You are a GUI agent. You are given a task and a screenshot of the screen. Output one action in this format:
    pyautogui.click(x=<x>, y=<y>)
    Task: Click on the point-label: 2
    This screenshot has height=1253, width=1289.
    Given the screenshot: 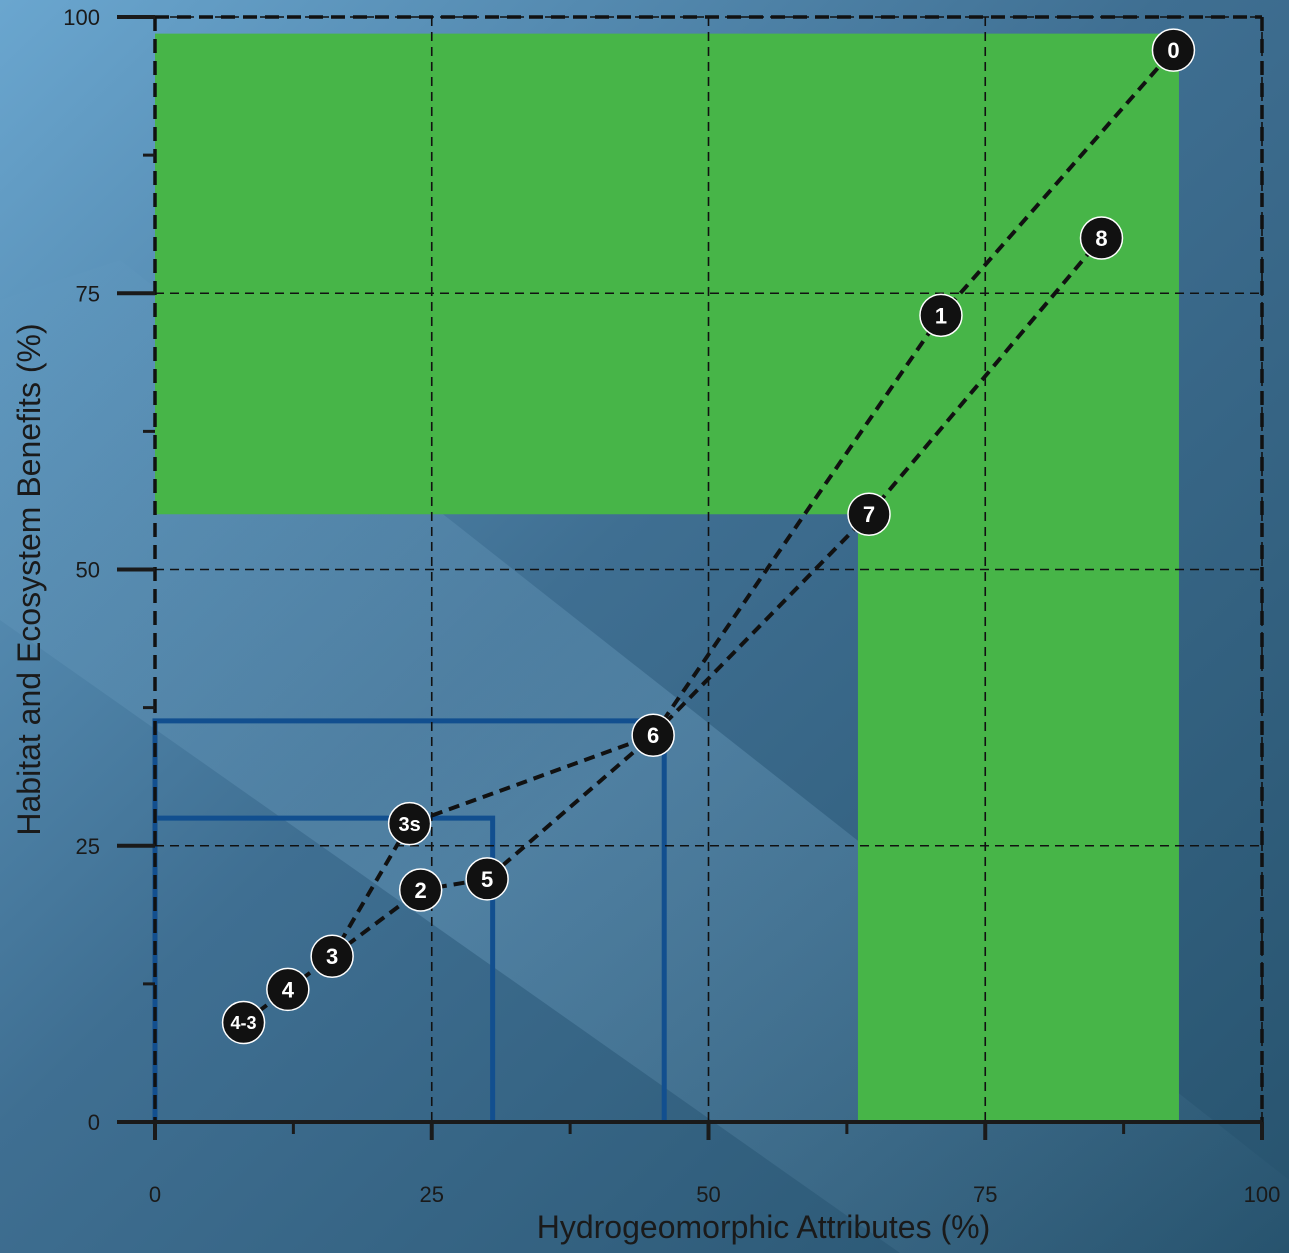 What is the action you would take?
    pyautogui.click(x=421, y=890)
    